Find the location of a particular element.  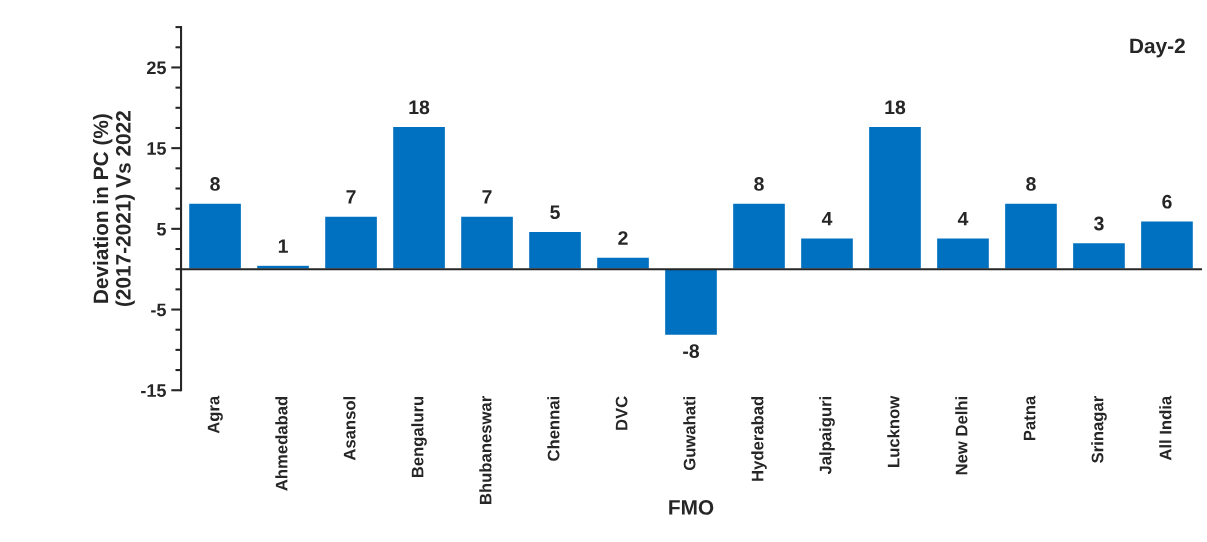

data-label: -8 is located at coordinates (691, 351).